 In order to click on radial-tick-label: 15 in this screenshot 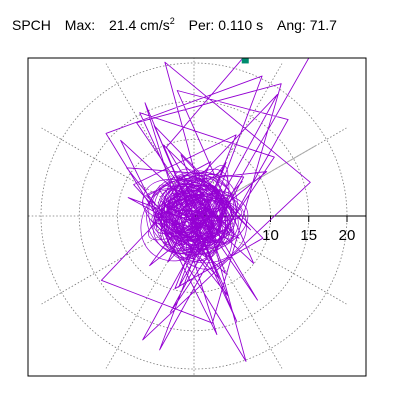, I will do `click(308, 235)`.